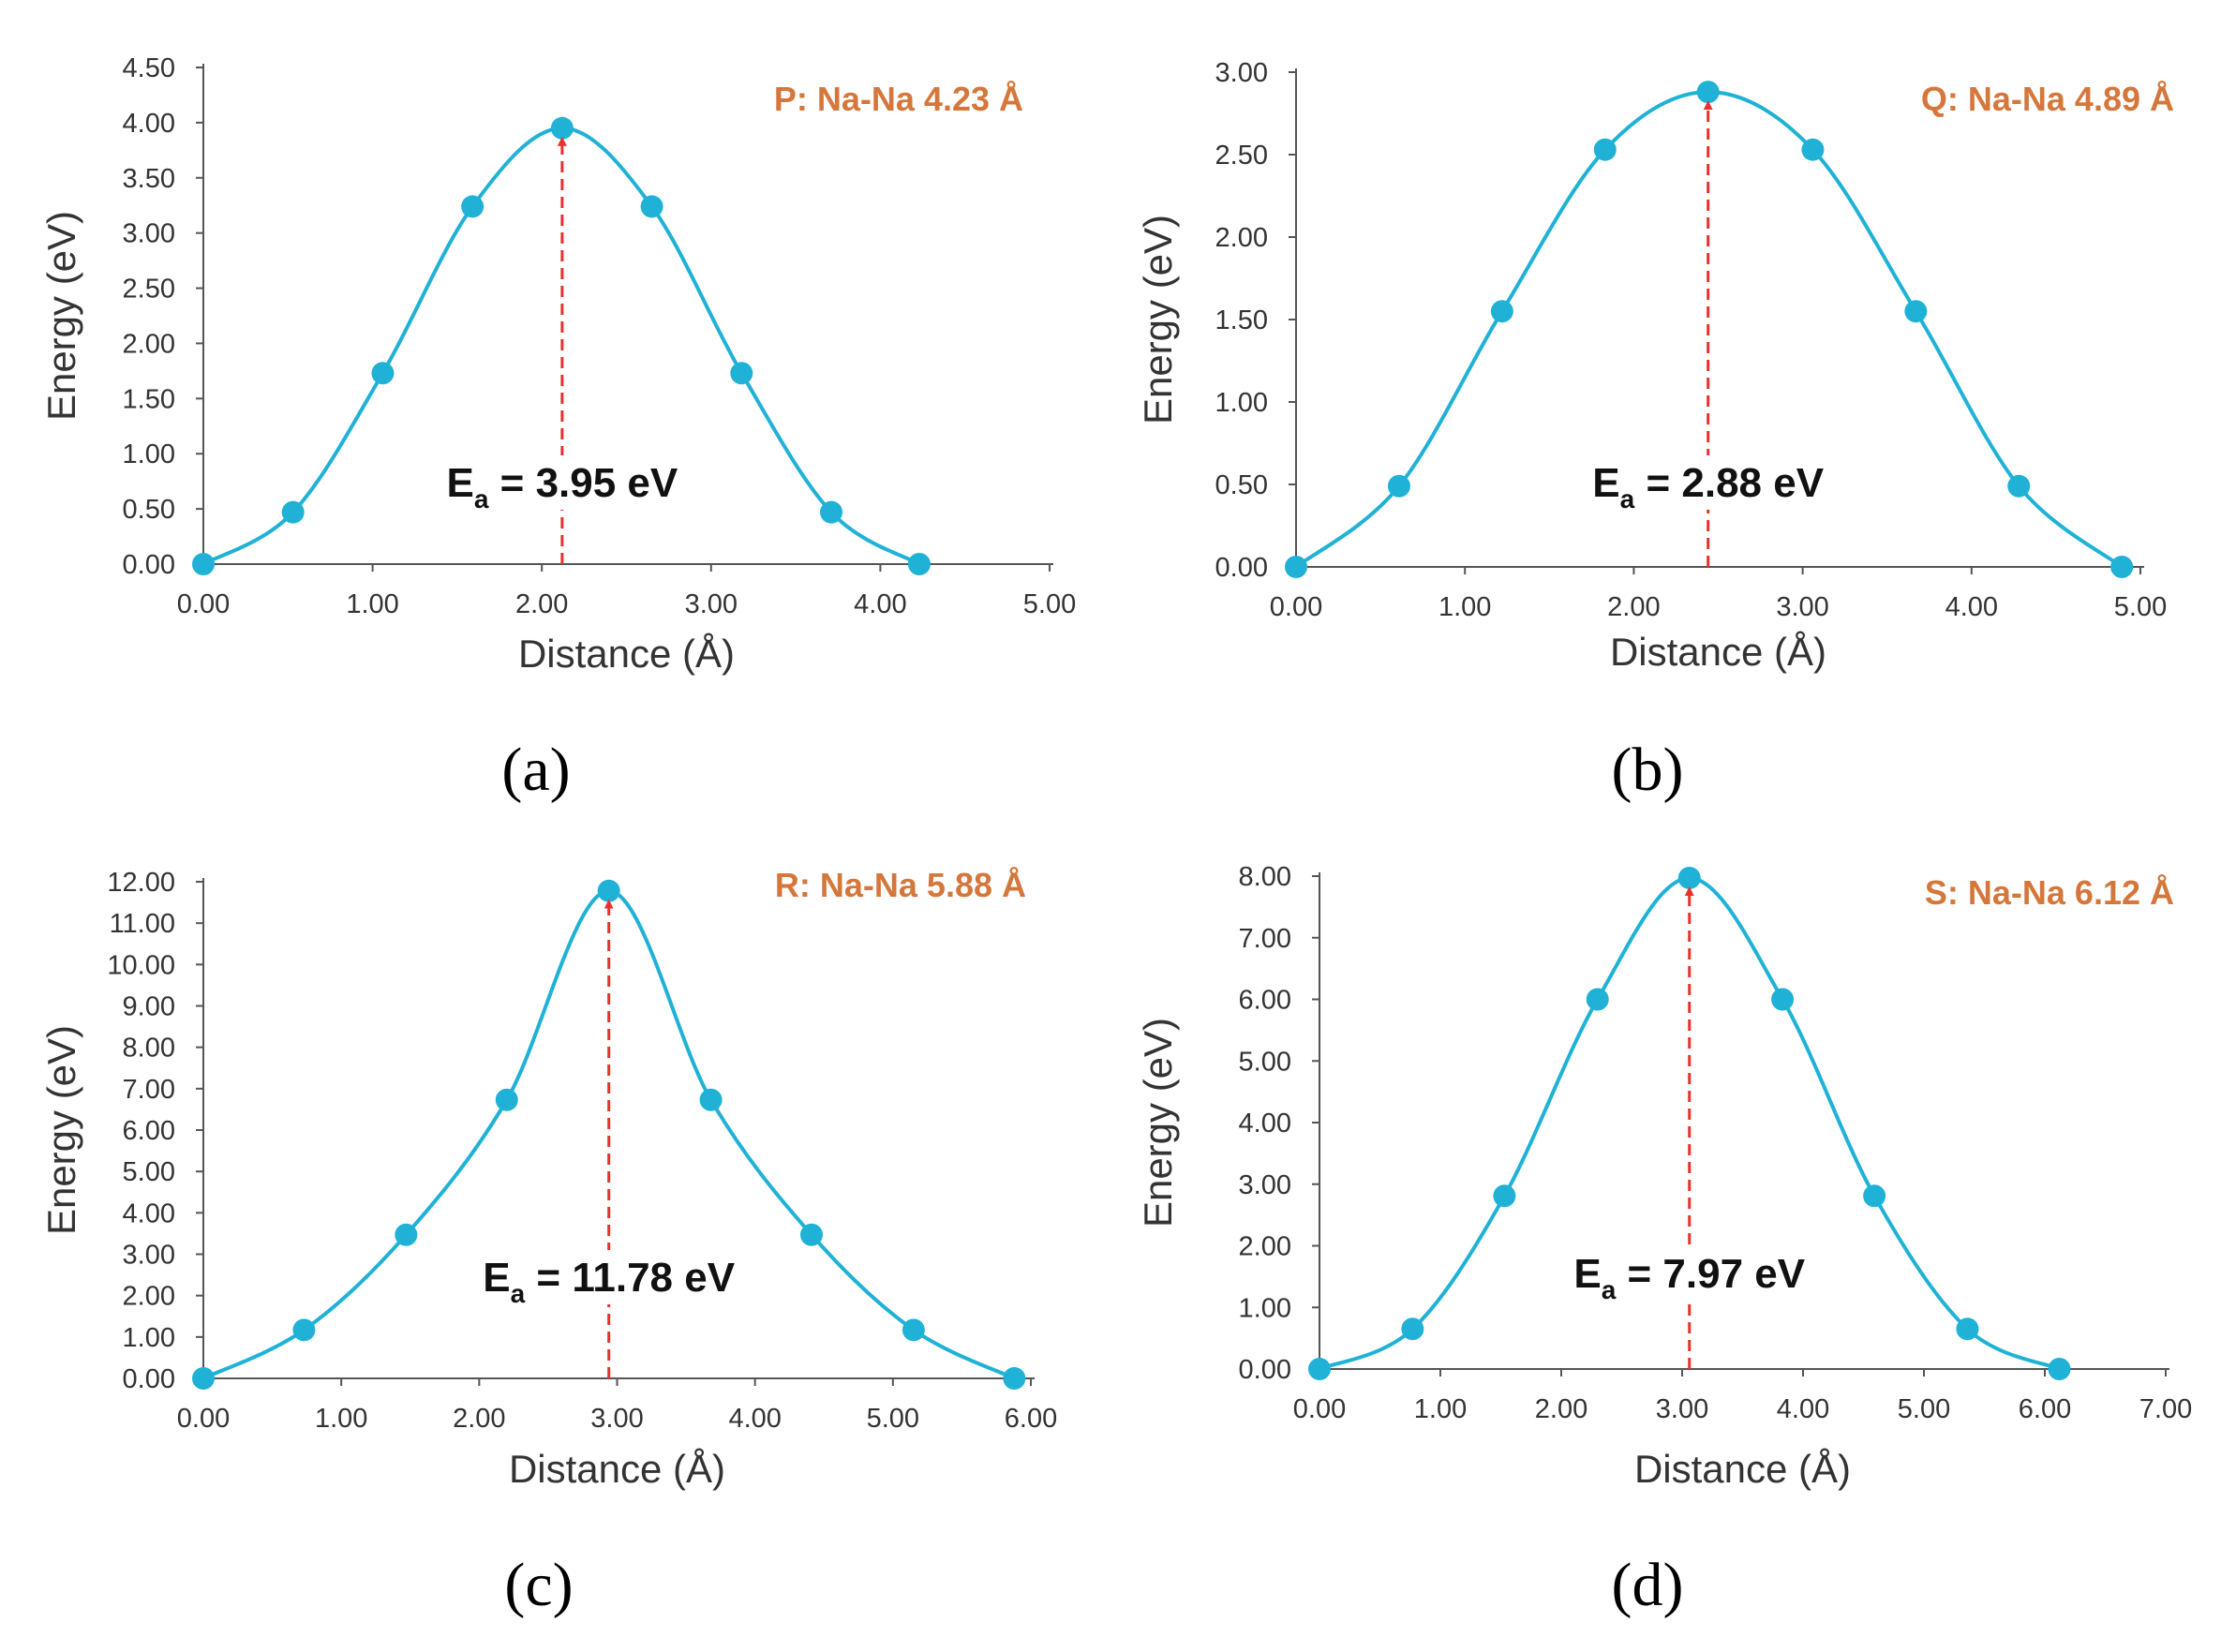 Image resolution: width=2221 pixels, height=1652 pixels. What do you see at coordinates (631, 1278) in the screenshot?
I see `ea-value: = 11.78 eV` at bounding box center [631, 1278].